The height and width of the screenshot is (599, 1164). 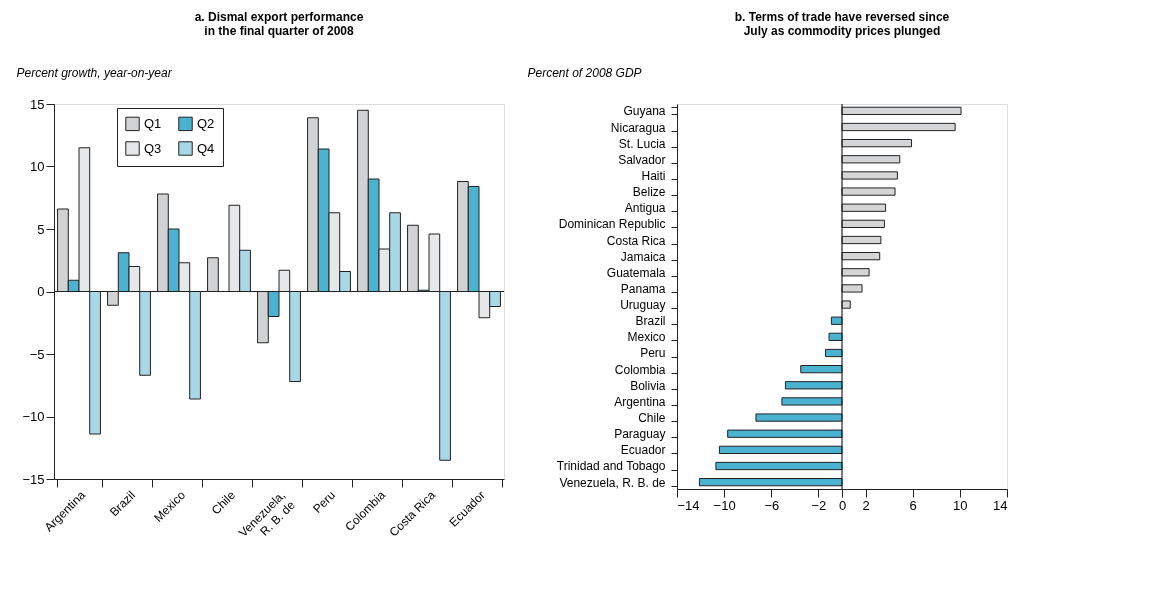 I want to click on y-tick-label: Uruguay, so click(x=643, y=305).